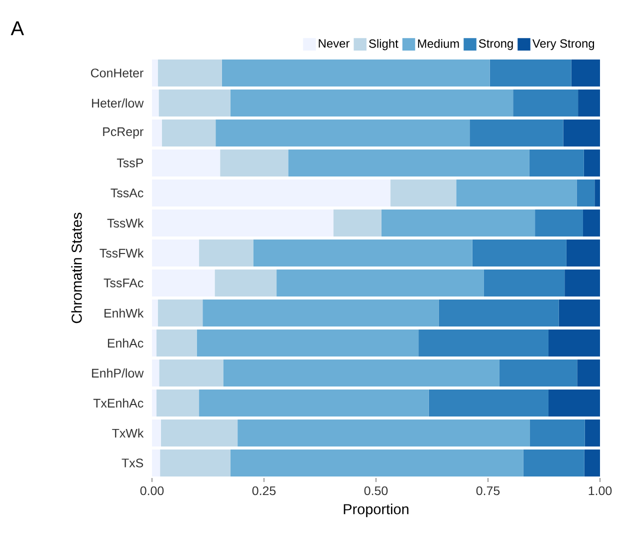 The height and width of the screenshot is (540, 621). I want to click on chart-title: A, so click(17, 28).